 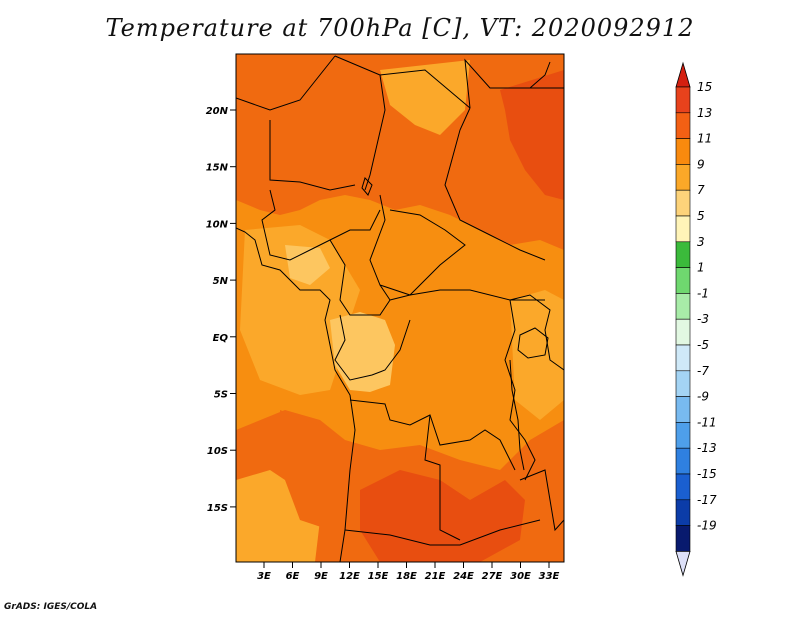 What do you see at coordinates (703, 319) in the screenshot?
I see `colorbar-label: -3` at bounding box center [703, 319].